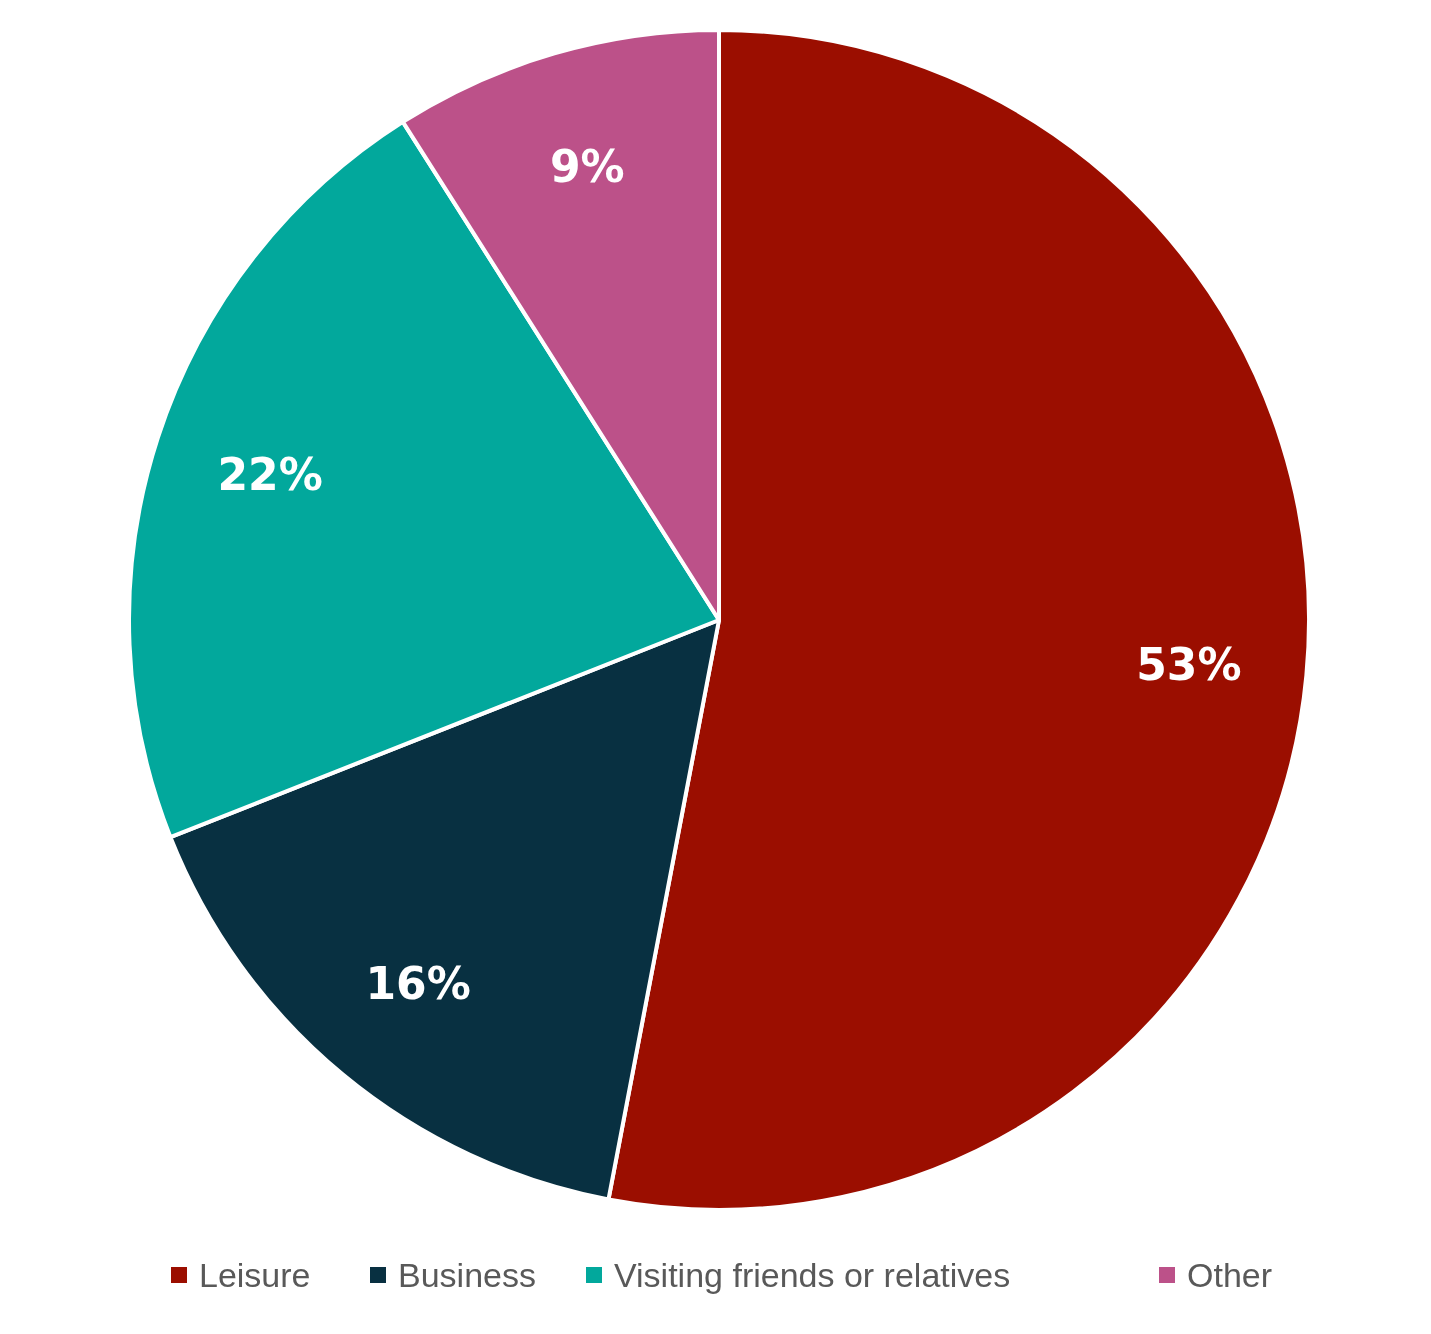  Describe the element at coordinates (812, 1274) in the screenshot. I see `legend-label: Visiting friends or relatives` at that location.